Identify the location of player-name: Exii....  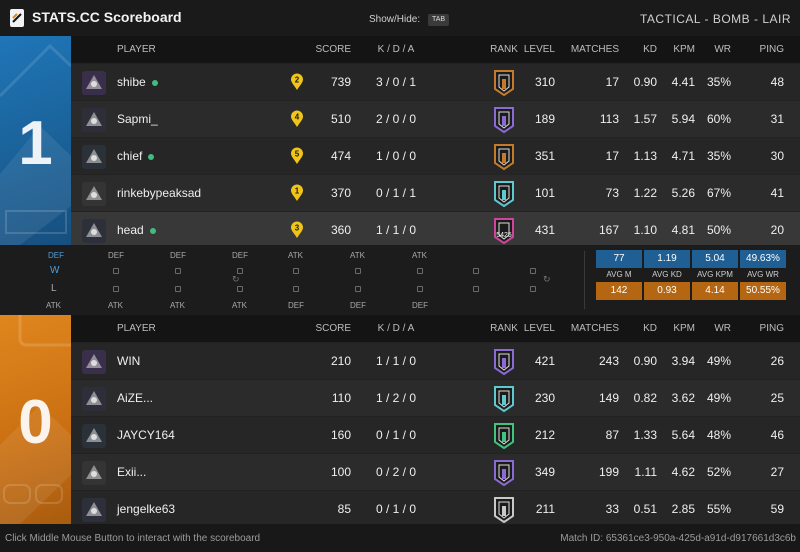
(132, 472).